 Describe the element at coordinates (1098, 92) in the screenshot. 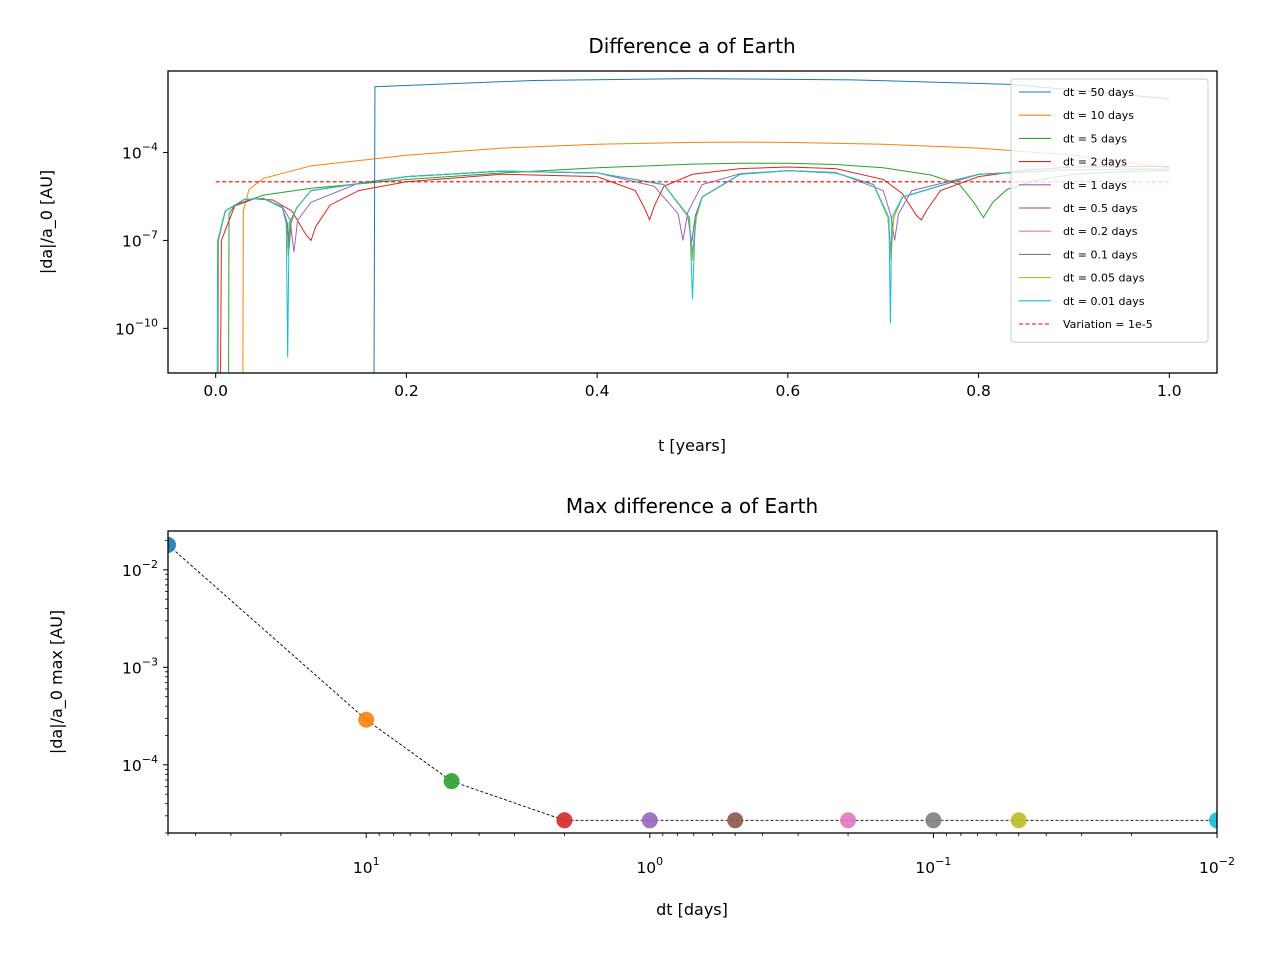

I see `legend-label: dt = 50 days` at that location.